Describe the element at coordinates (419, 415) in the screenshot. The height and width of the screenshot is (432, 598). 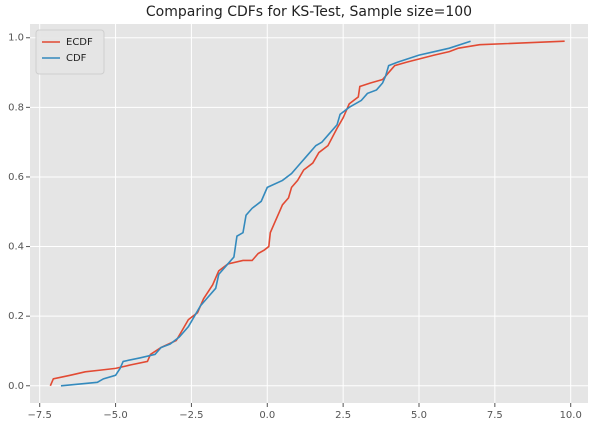
I see `x-tick-label: 5.0` at that location.